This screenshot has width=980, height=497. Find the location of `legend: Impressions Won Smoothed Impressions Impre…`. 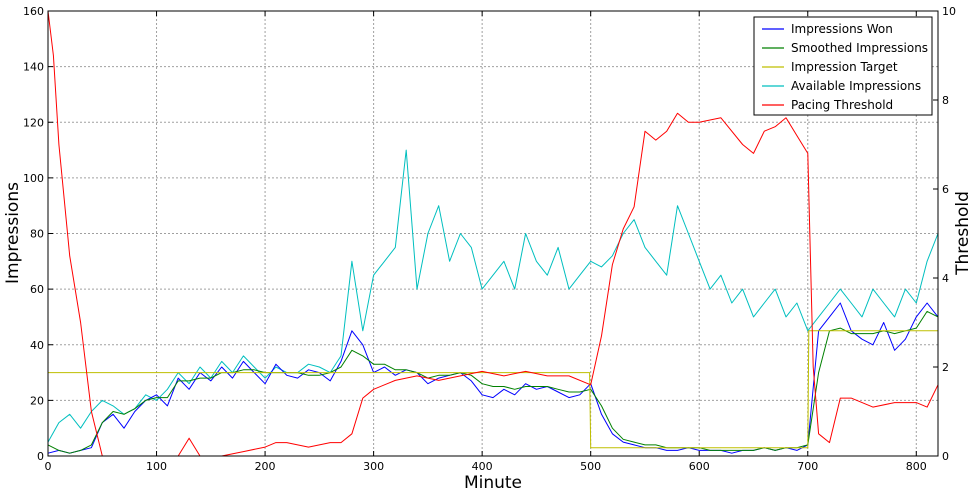

legend: Impressions Won Smoothed Impressions Impre… is located at coordinates (843, 66).